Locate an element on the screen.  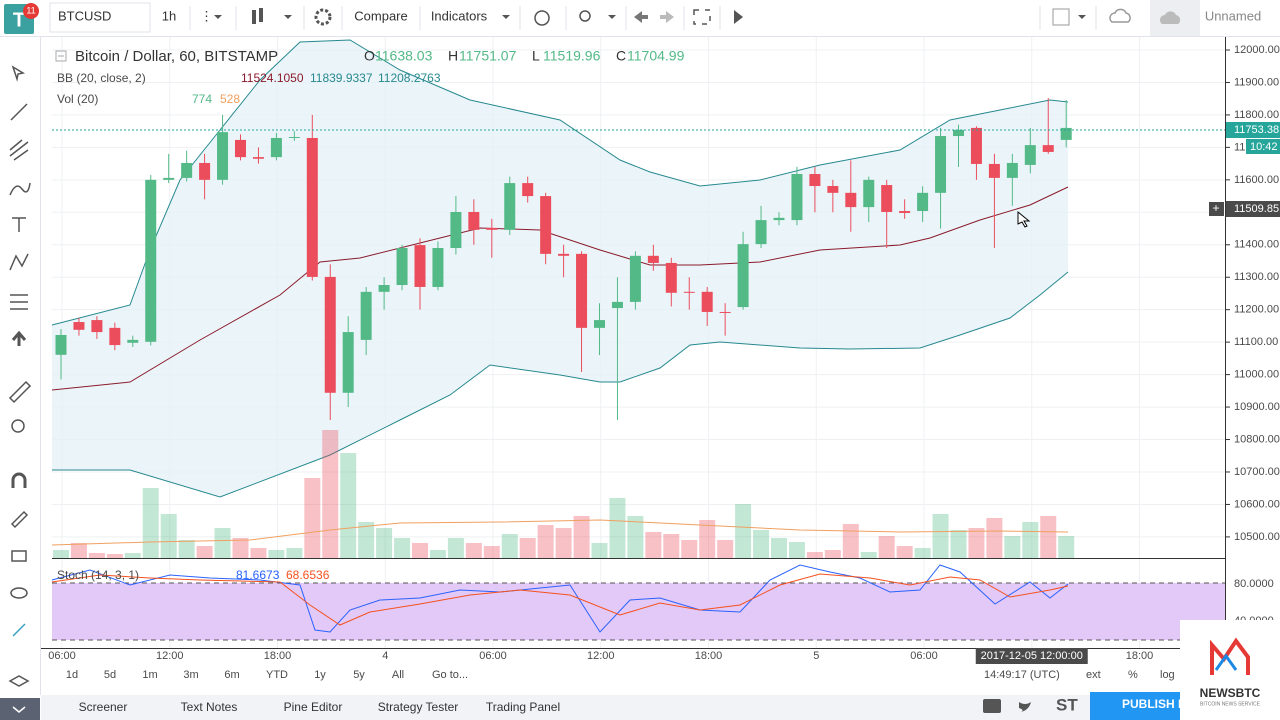
crosshair-plus-bg is located at coordinates (1216, 209).